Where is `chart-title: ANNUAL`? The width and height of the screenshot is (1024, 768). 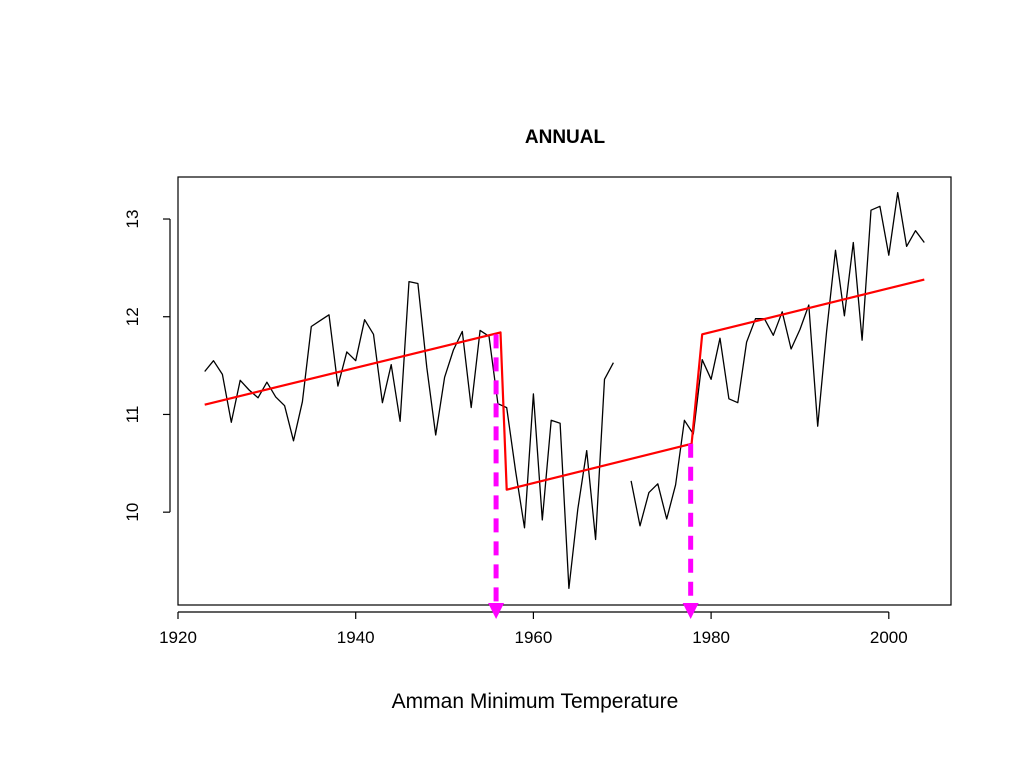
chart-title: ANNUAL is located at coordinates (565, 137).